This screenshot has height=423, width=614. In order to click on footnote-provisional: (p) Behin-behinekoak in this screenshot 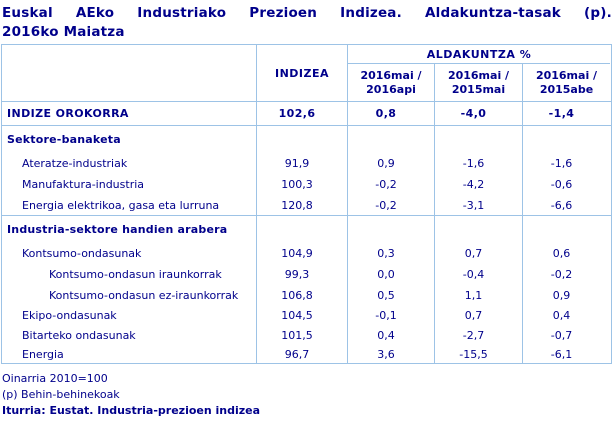, I will do `click(61, 394)`.